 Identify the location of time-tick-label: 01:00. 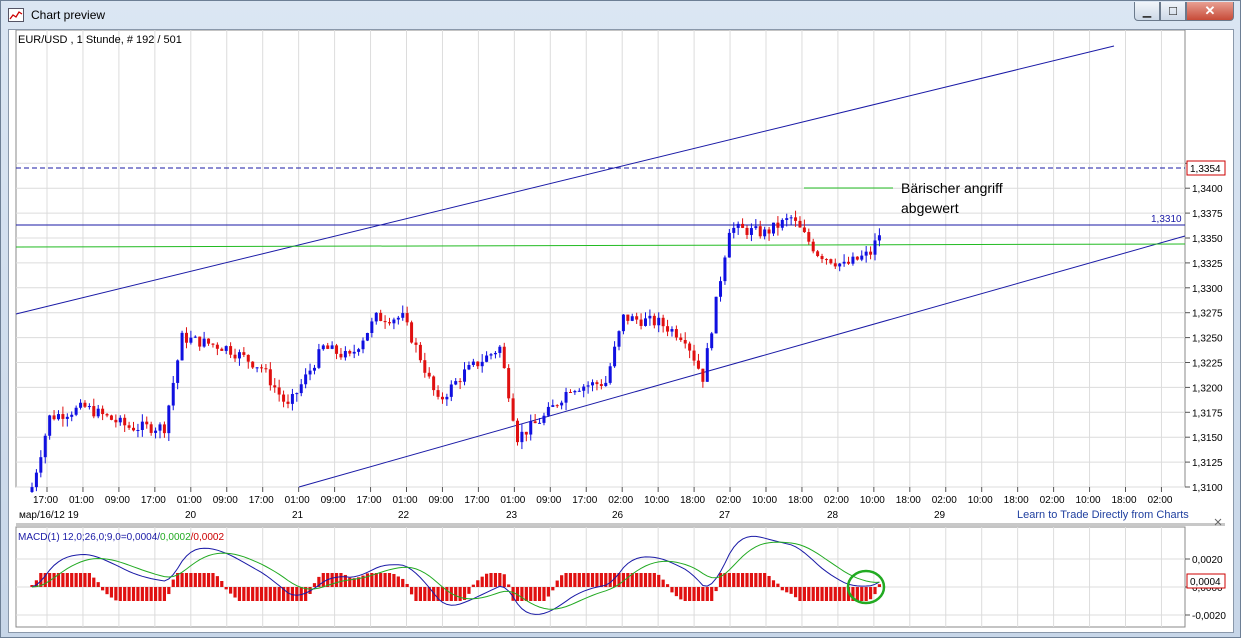
(81, 500).